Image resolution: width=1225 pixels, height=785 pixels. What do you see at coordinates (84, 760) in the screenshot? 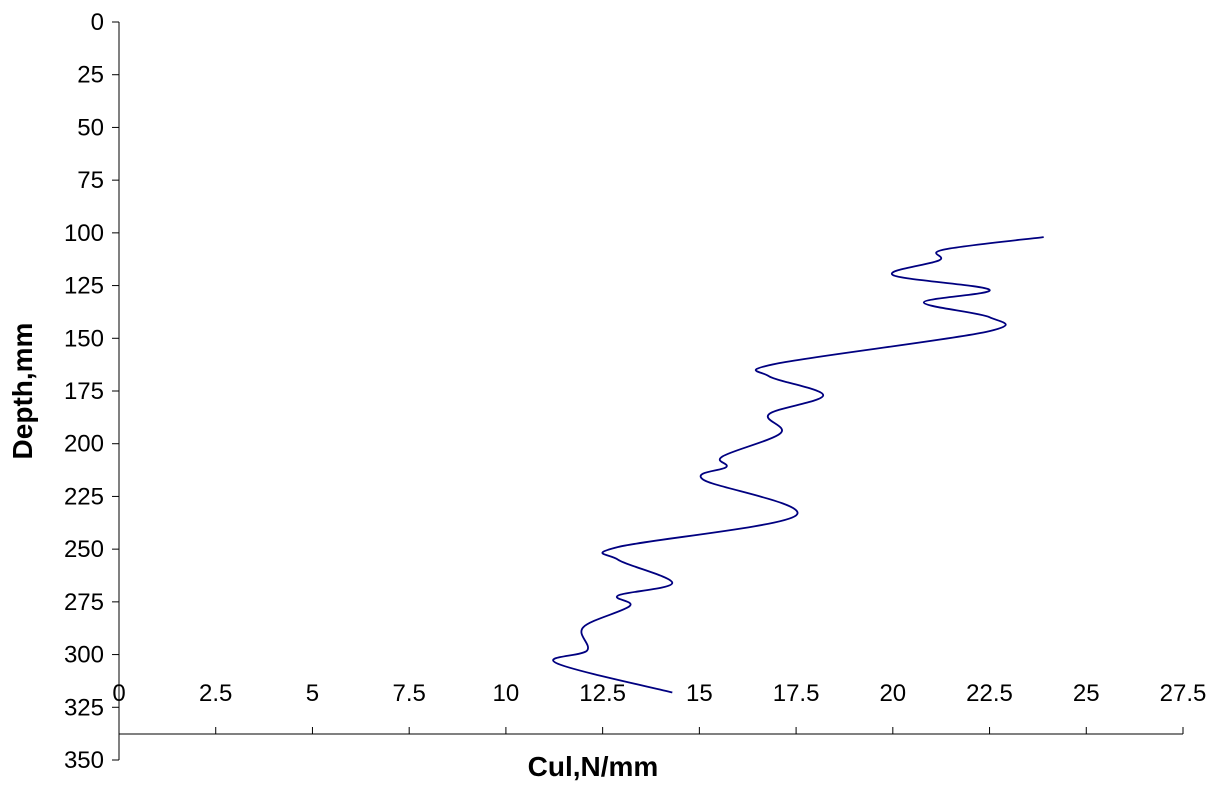
I see `y-tick-label: 350` at bounding box center [84, 760].